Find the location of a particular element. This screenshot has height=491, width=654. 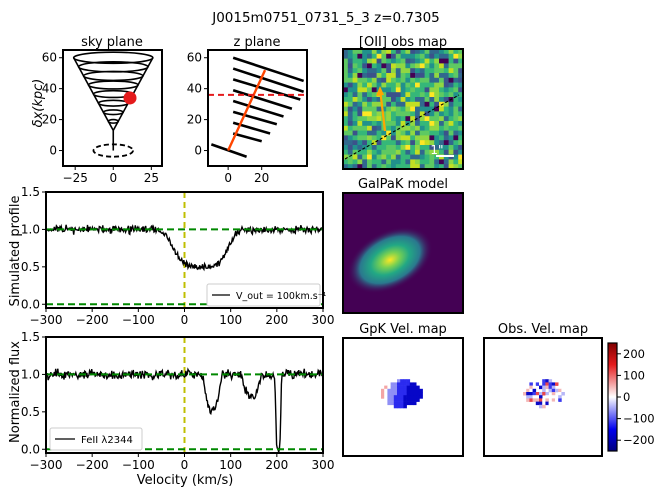

sky-plane-frame is located at coordinates (112, 108).